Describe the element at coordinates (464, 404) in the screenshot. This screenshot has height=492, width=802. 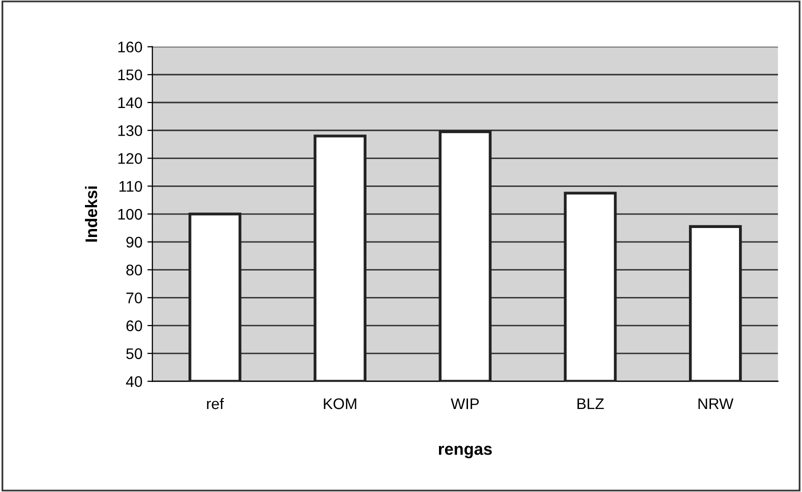
I see `x-tick-label: WIP` at that location.